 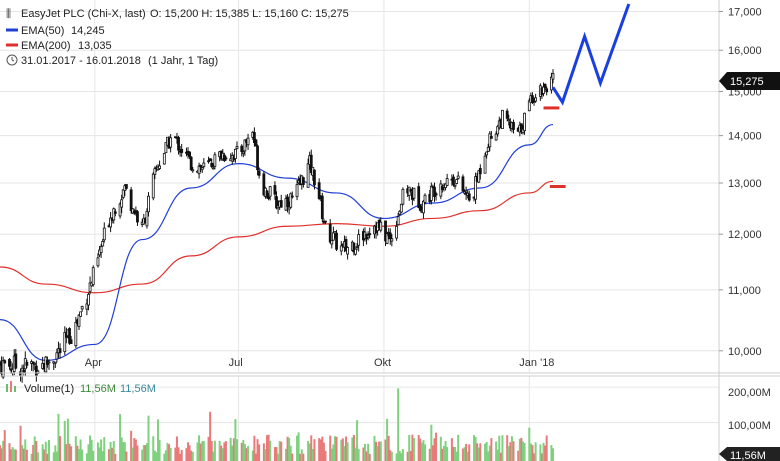 What do you see at coordinates (749, 393) in the screenshot?
I see `volume-tick-200: 200,00M` at bounding box center [749, 393].